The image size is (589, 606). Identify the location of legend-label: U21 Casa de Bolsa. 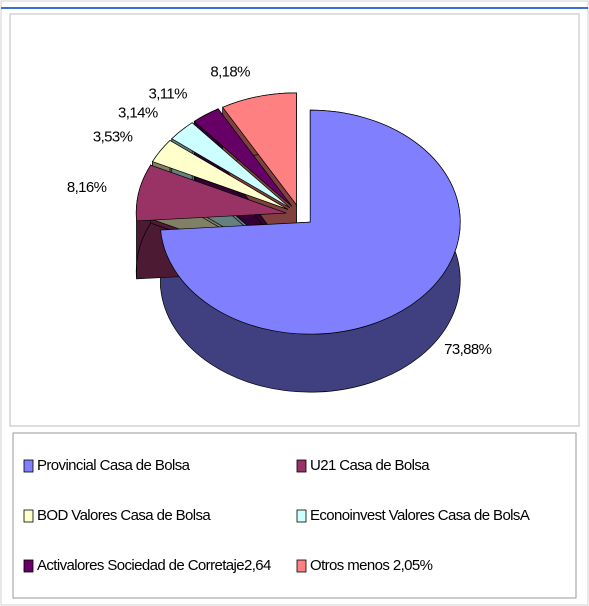
(370, 465).